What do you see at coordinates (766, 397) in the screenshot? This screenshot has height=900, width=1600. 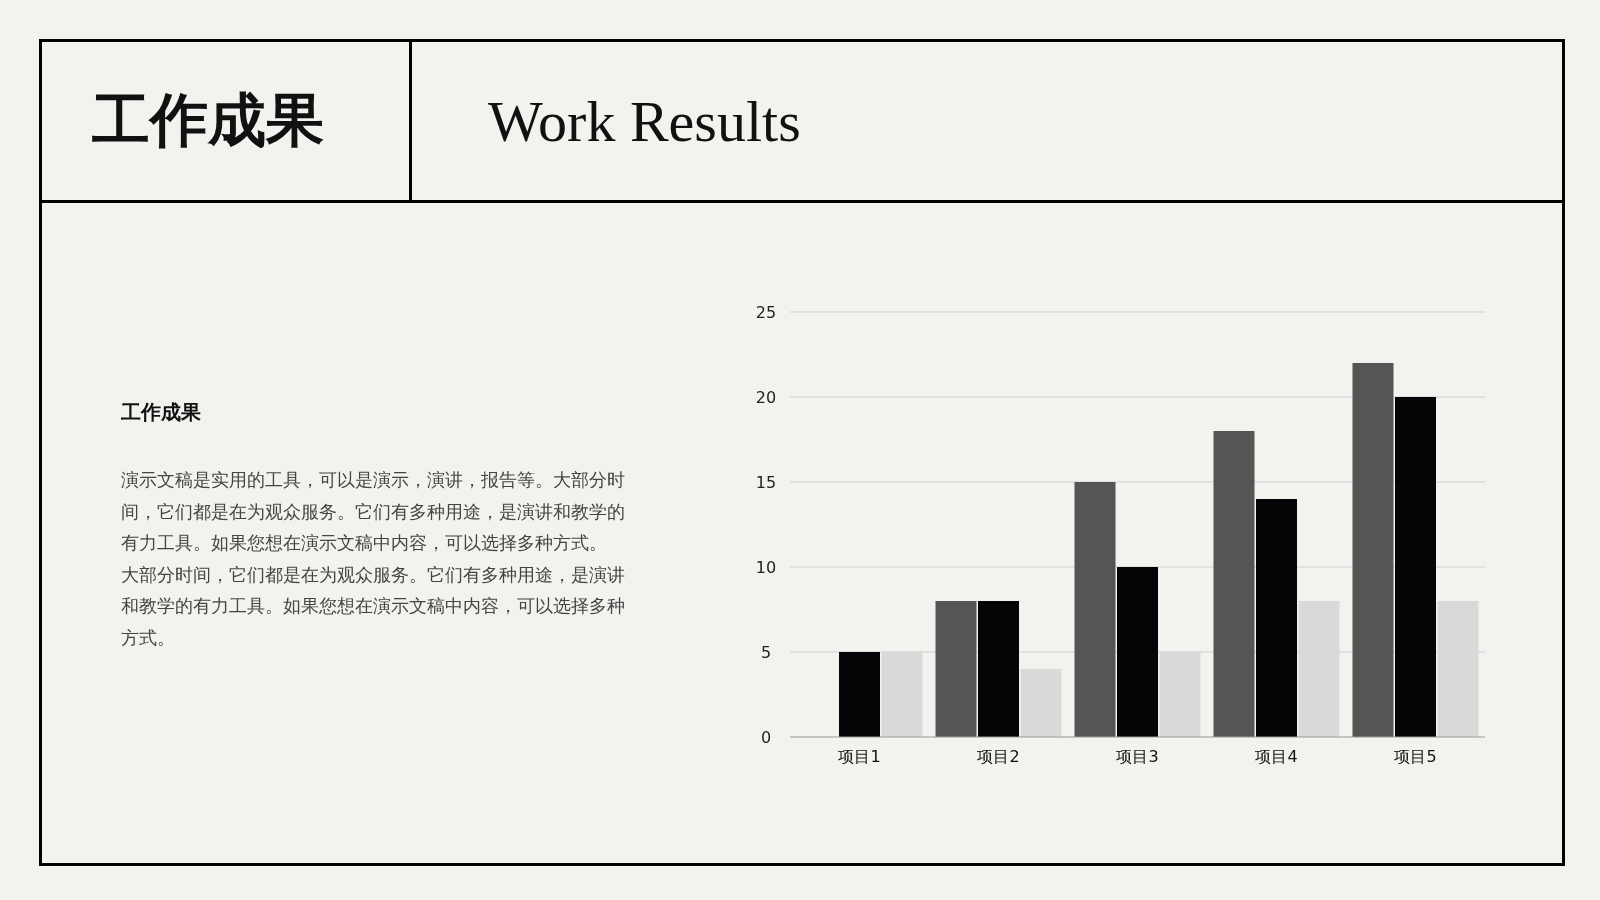 I see `y-tick-label: 20` at bounding box center [766, 397].